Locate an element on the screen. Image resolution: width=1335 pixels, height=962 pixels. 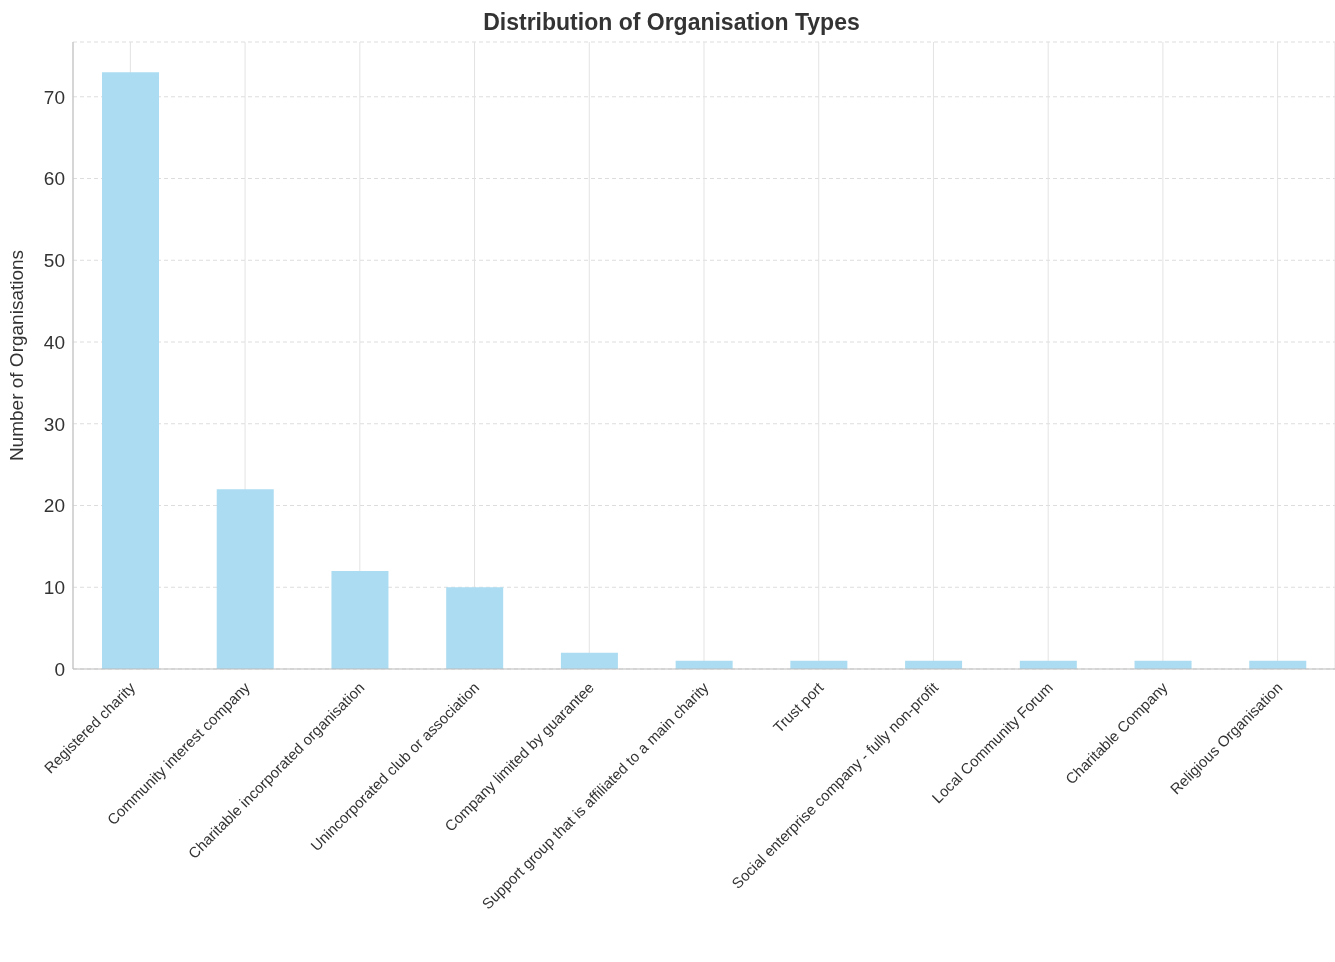
y-tick-label: 60 is located at coordinates (54, 179).